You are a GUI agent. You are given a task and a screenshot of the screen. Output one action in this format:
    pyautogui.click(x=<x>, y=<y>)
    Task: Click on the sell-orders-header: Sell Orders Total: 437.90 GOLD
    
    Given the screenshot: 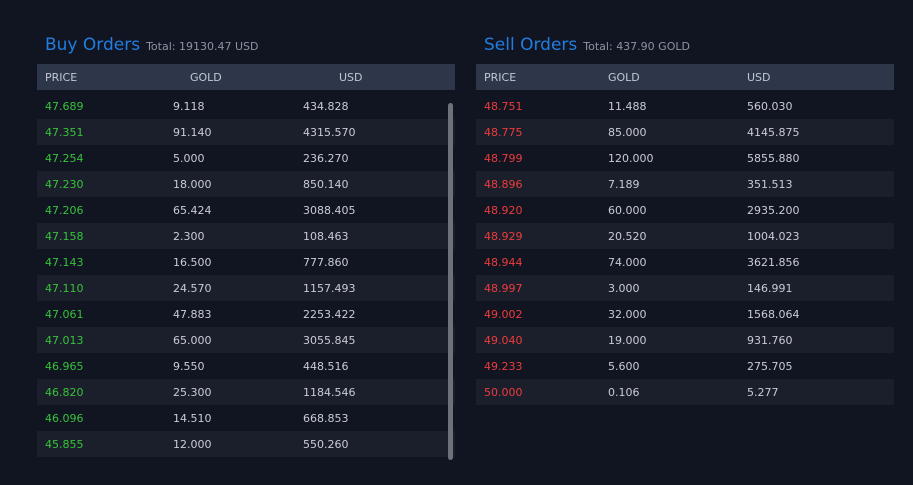 What is the action you would take?
    pyautogui.click(x=685, y=47)
    